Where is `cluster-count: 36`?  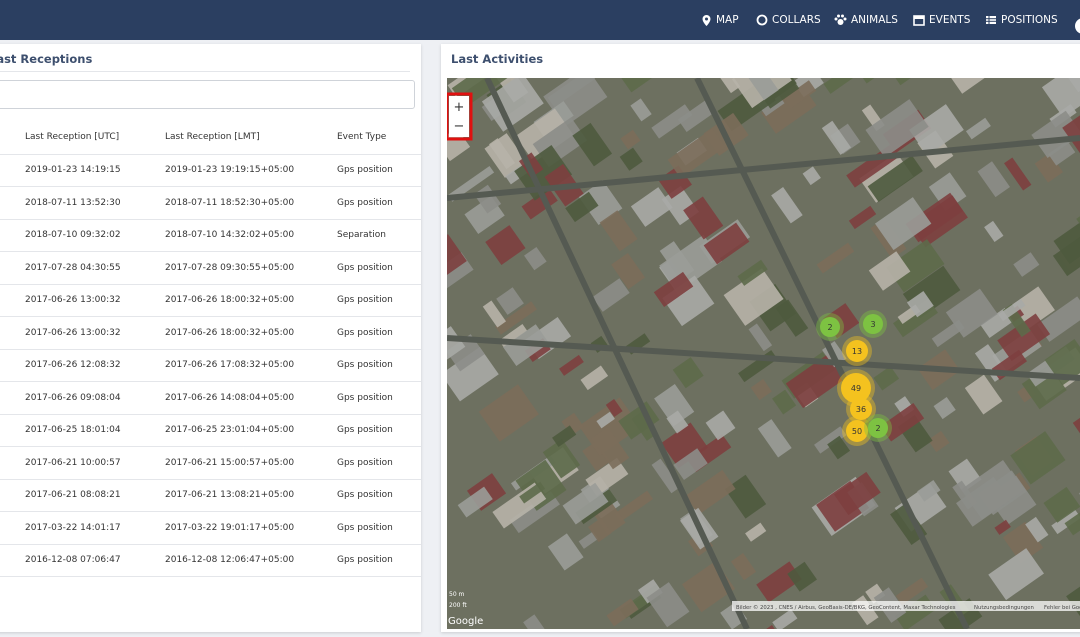 cluster-count: 36 is located at coordinates (861, 409).